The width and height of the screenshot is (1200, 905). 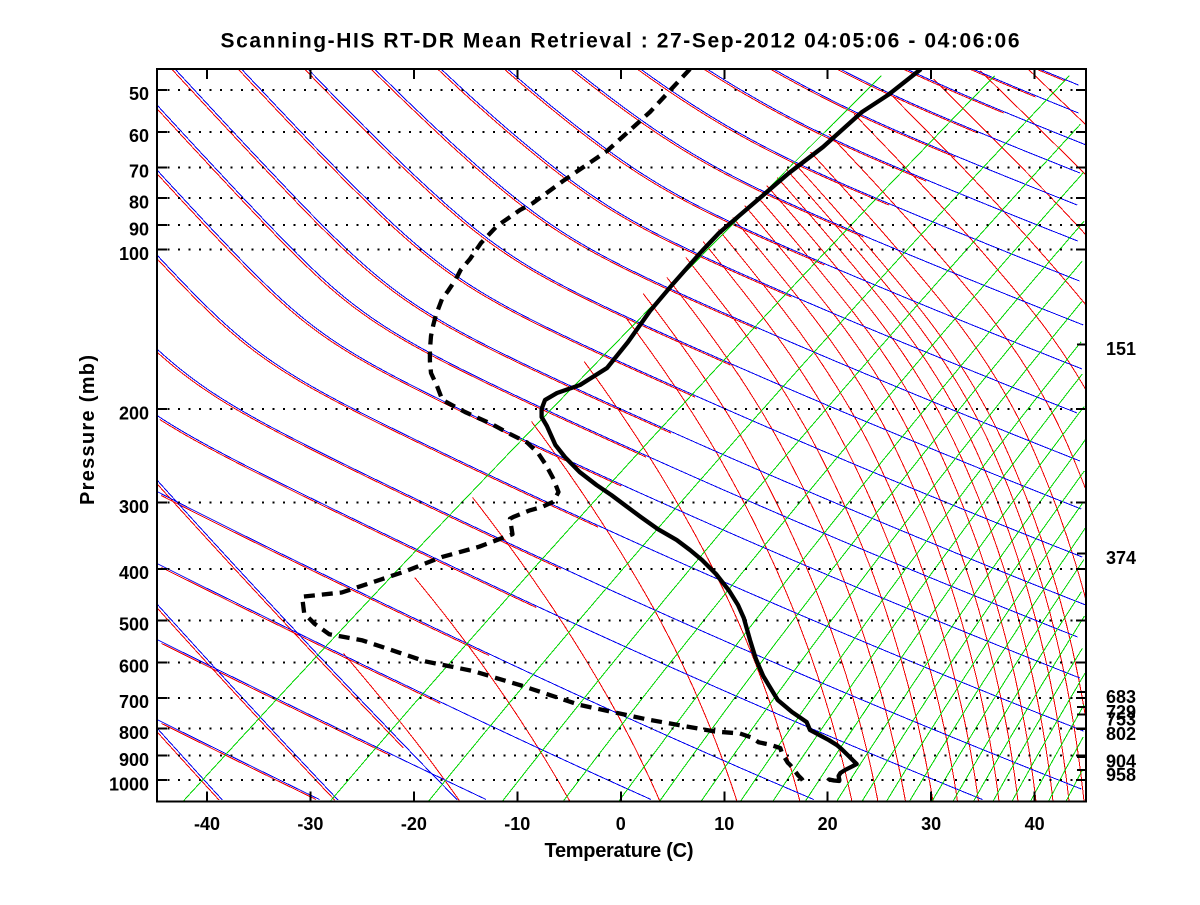 I want to click on svg-text: 151, so click(x=1121, y=349).